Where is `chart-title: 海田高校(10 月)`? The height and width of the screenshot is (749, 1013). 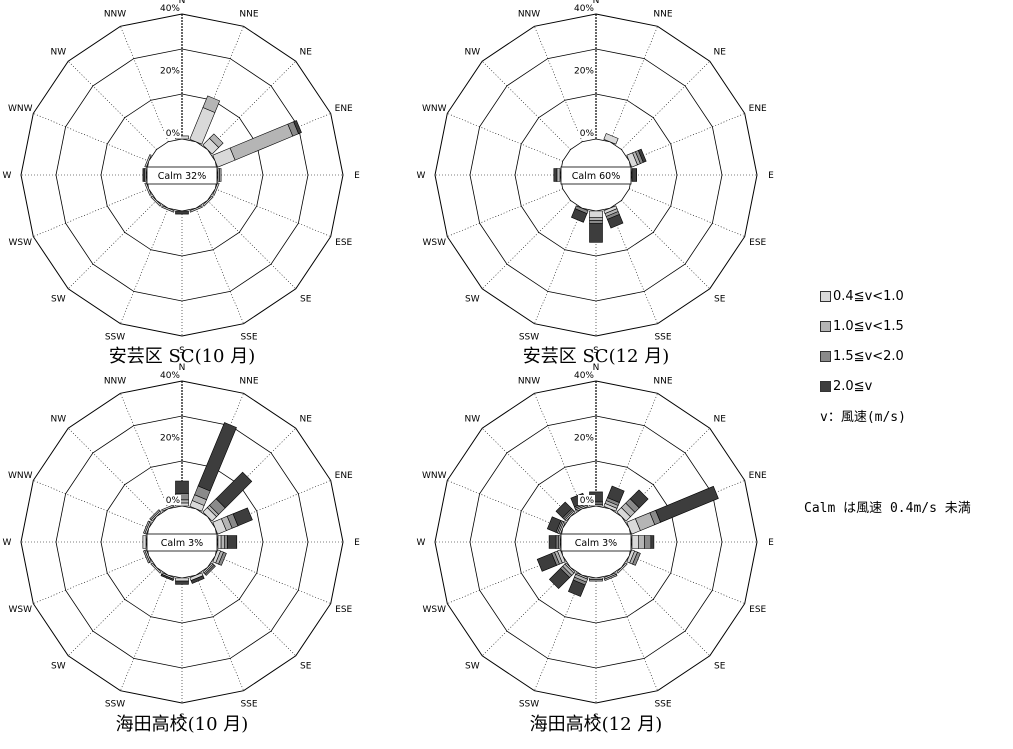
chart-title: 海田高校(10 月) is located at coordinates (182, 724).